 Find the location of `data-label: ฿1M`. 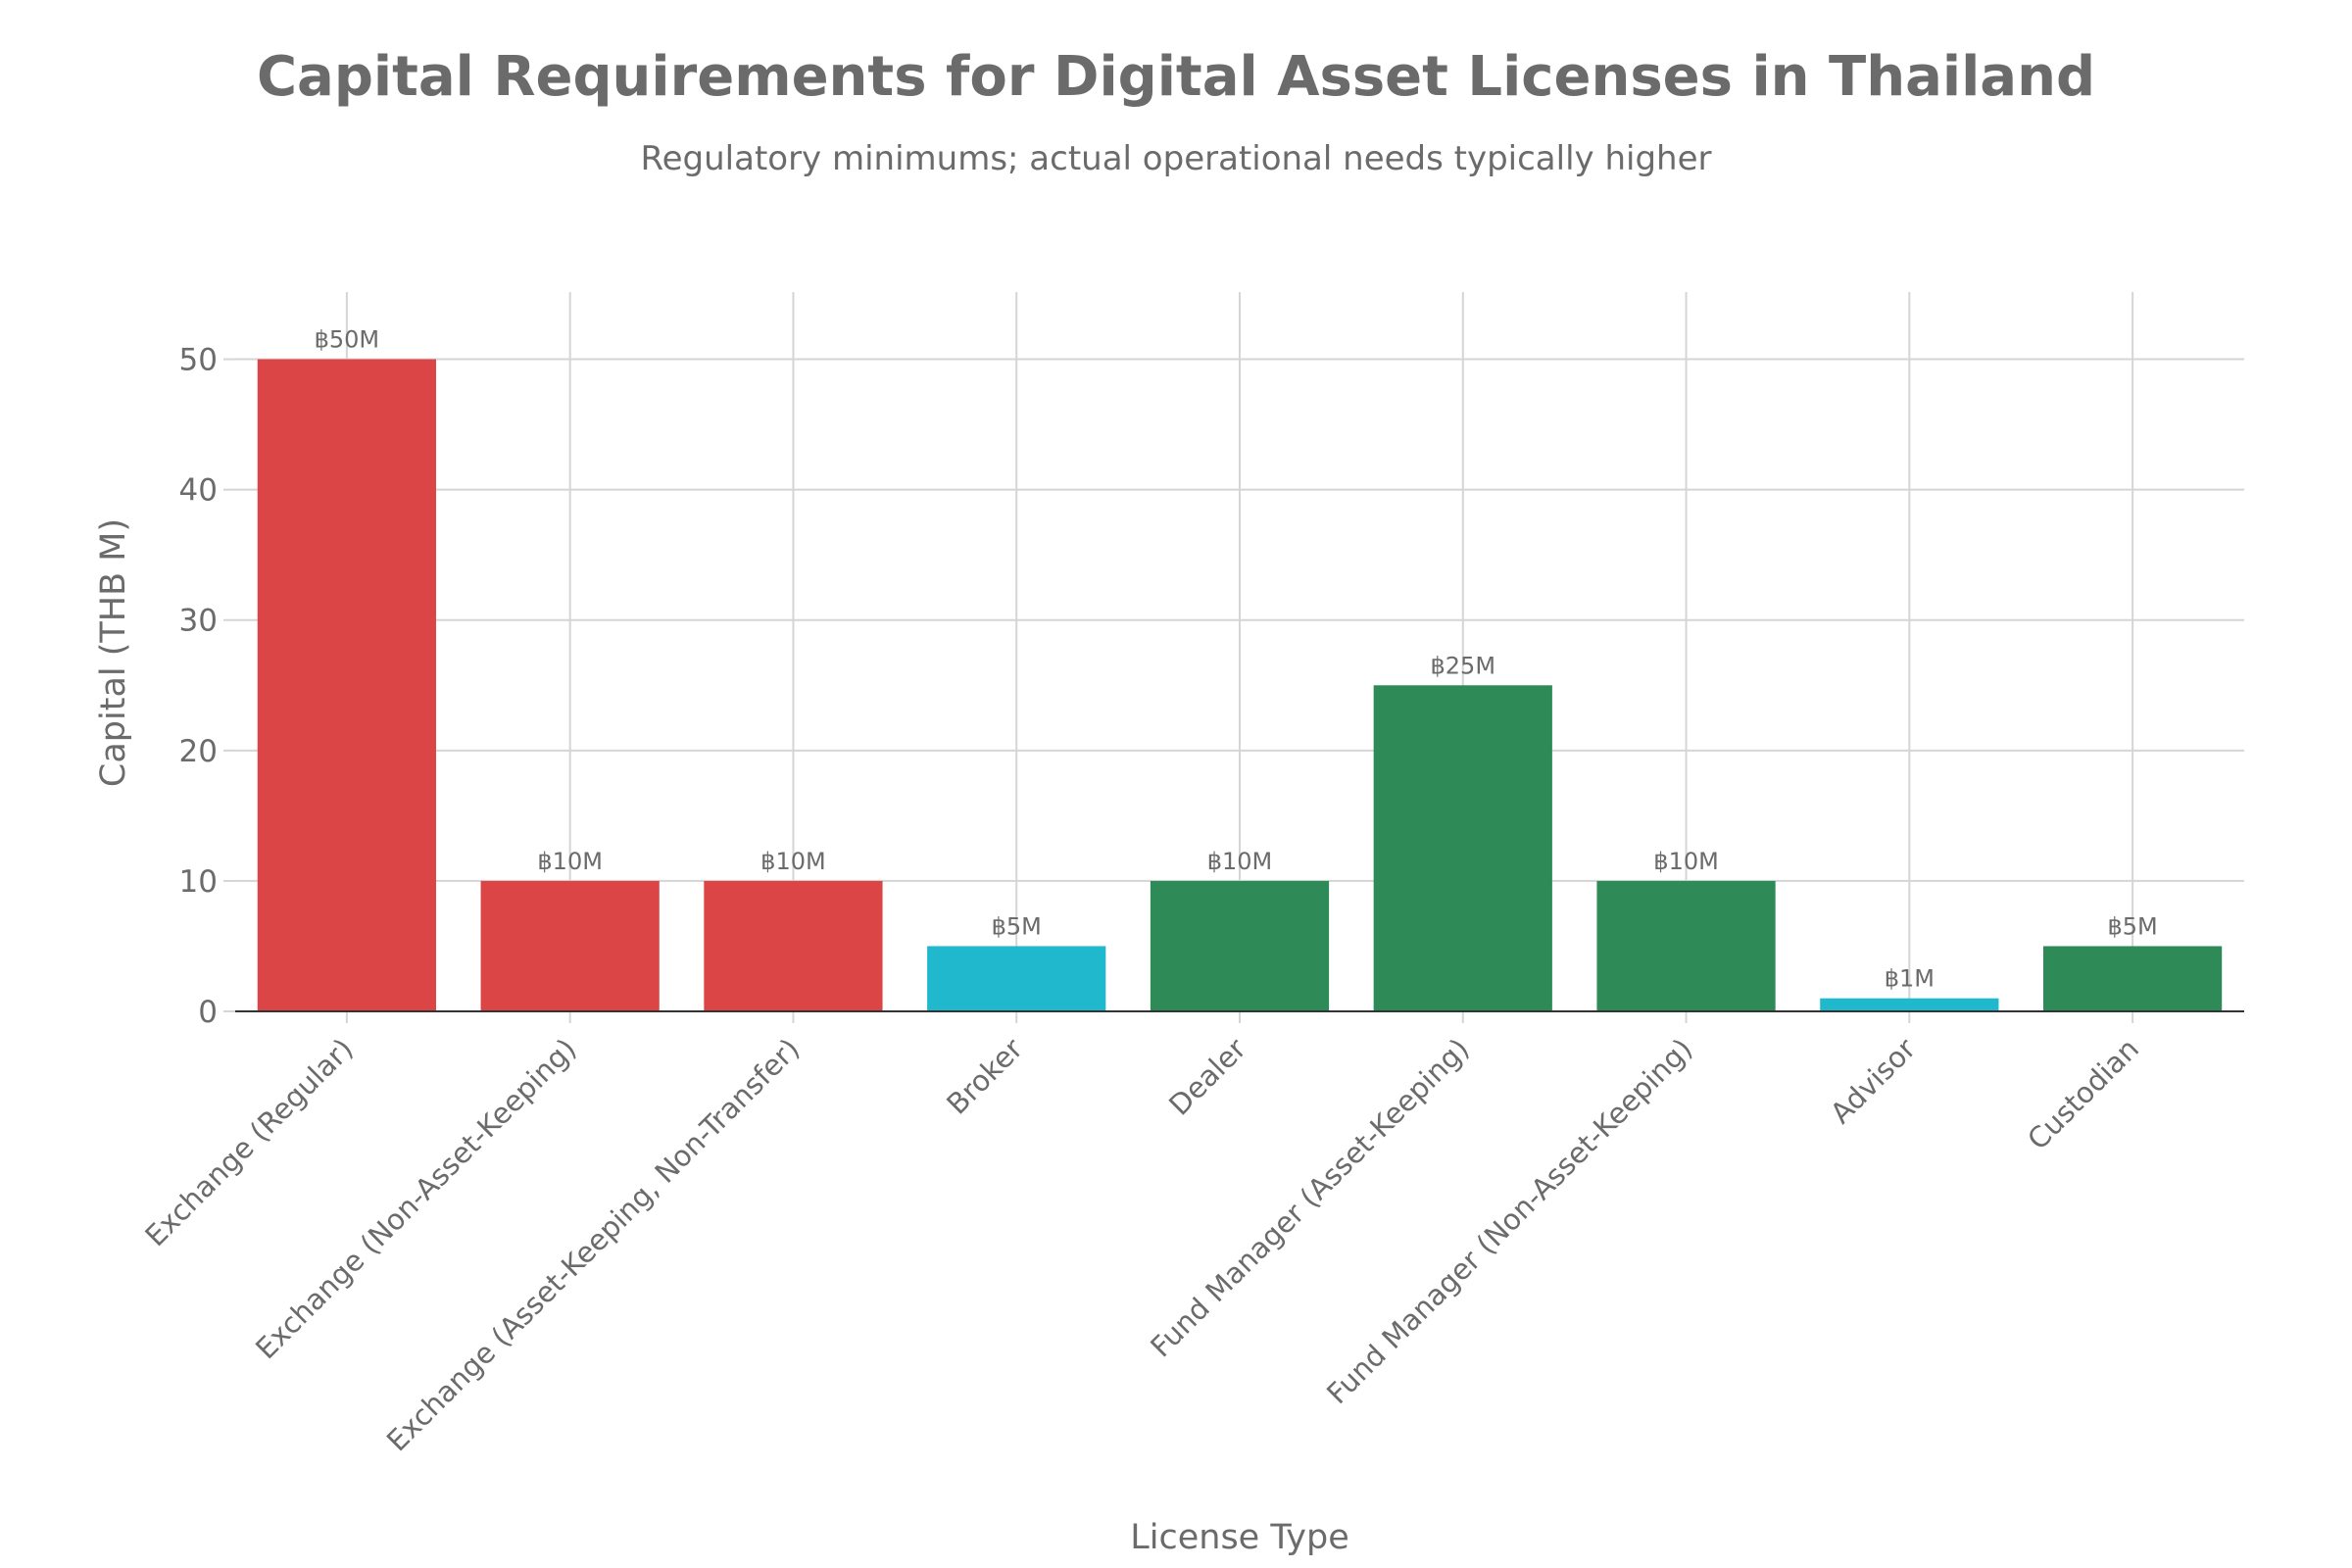

data-label: ฿1M is located at coordinates (1910, 979).